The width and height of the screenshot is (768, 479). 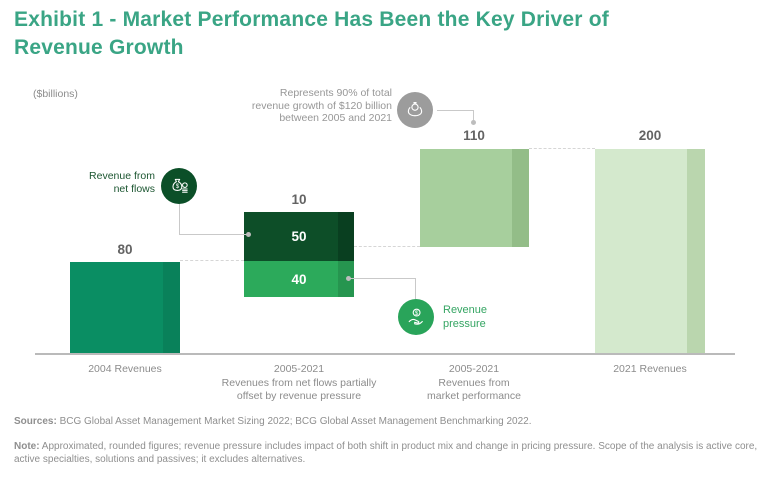 I want to click on net-flows-connector-h, so click(x=214, y=234).